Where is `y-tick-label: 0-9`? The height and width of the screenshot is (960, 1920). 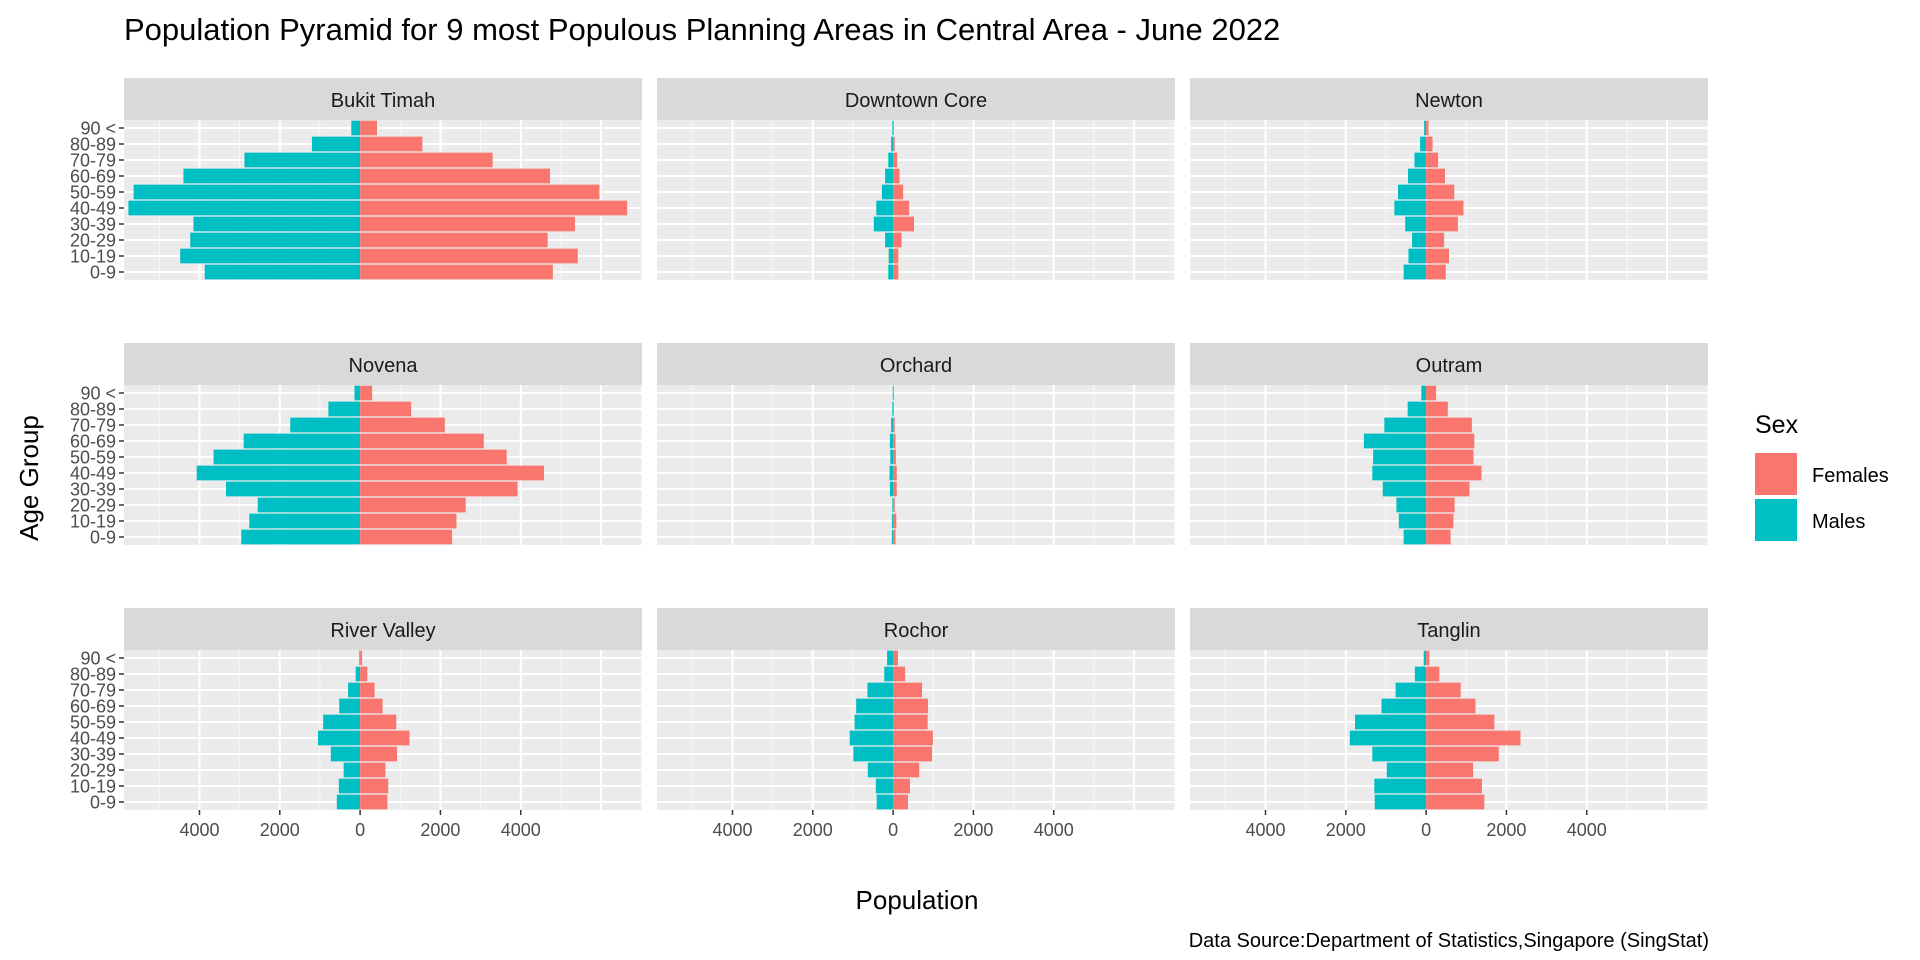
y-tick-label: 0-9 is located at coordinates (103, 538).